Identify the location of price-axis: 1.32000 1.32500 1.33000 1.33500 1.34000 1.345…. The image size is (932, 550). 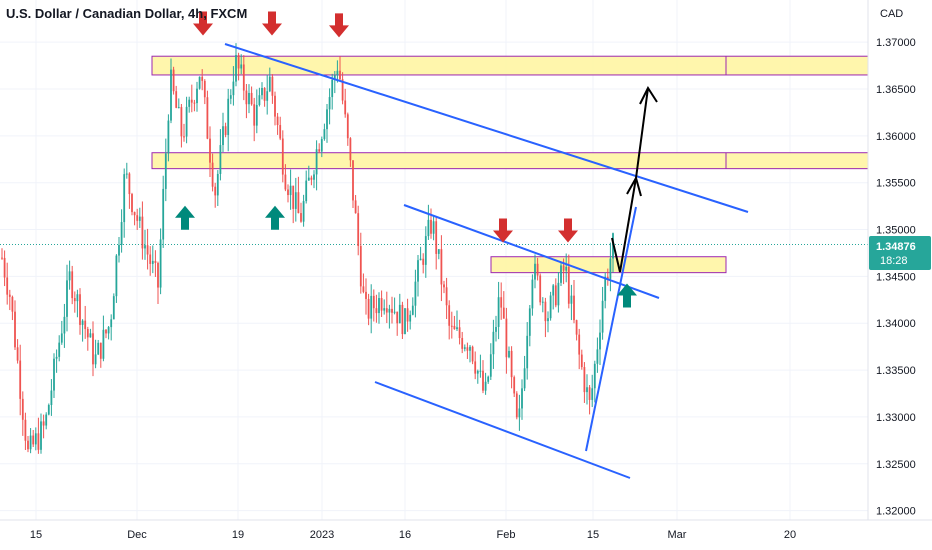
(896, 277).